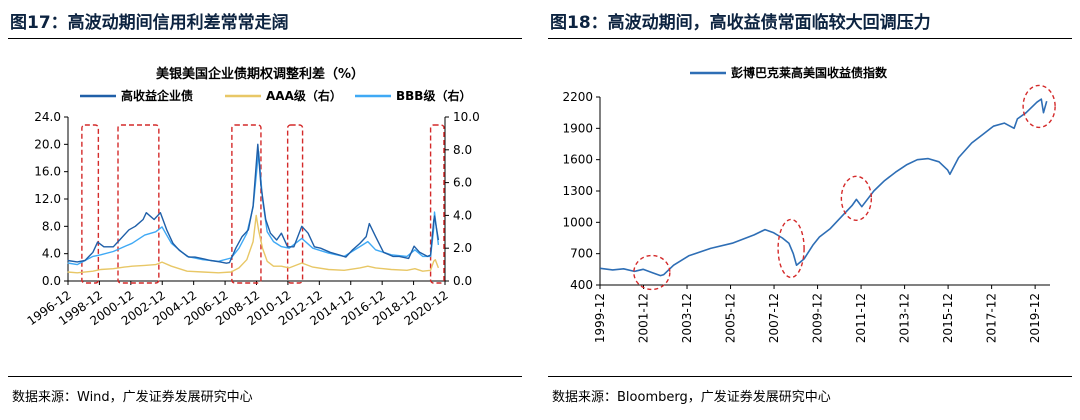 This screenshot has height=420, width=1080. What do you see at coordinates (462, 215) in the screenshot?
I see `right-ytick-label-2: 4.0` at bounding box center [462, 215].